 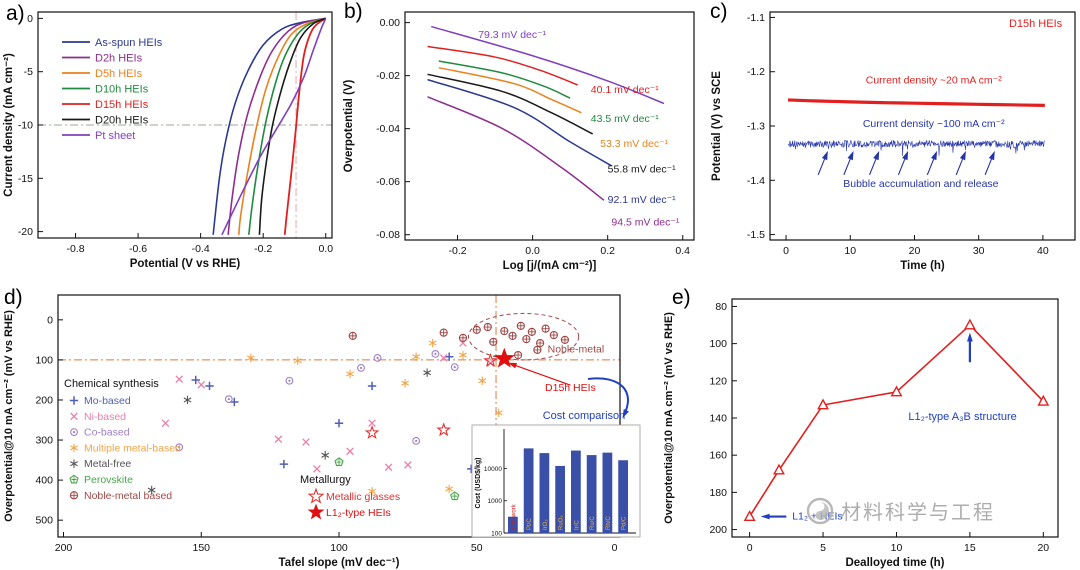 What do you see at coordinates (25, 126) in the screenshot?
I see `svg-text: -10` at bounding box center [25, 126].